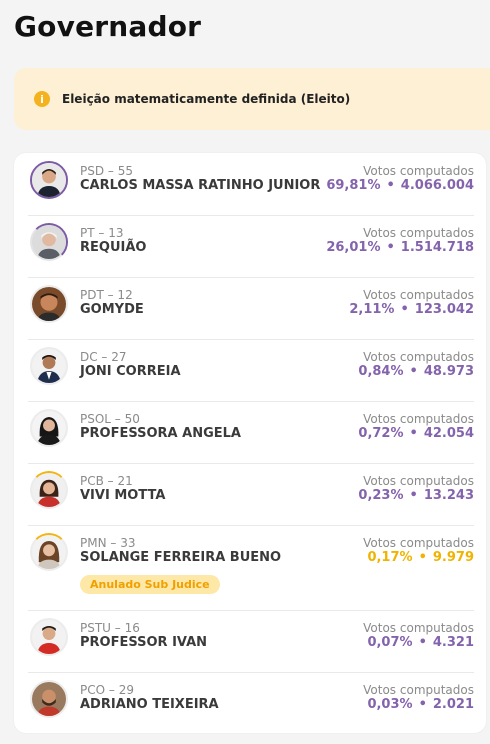 The image size is (490, 744). What do you see at coordinates (181, 557) in the screenshot?
I see `candidate-name: SOLANGE FERREIRA BUENO` at bounding box center [181, 557].